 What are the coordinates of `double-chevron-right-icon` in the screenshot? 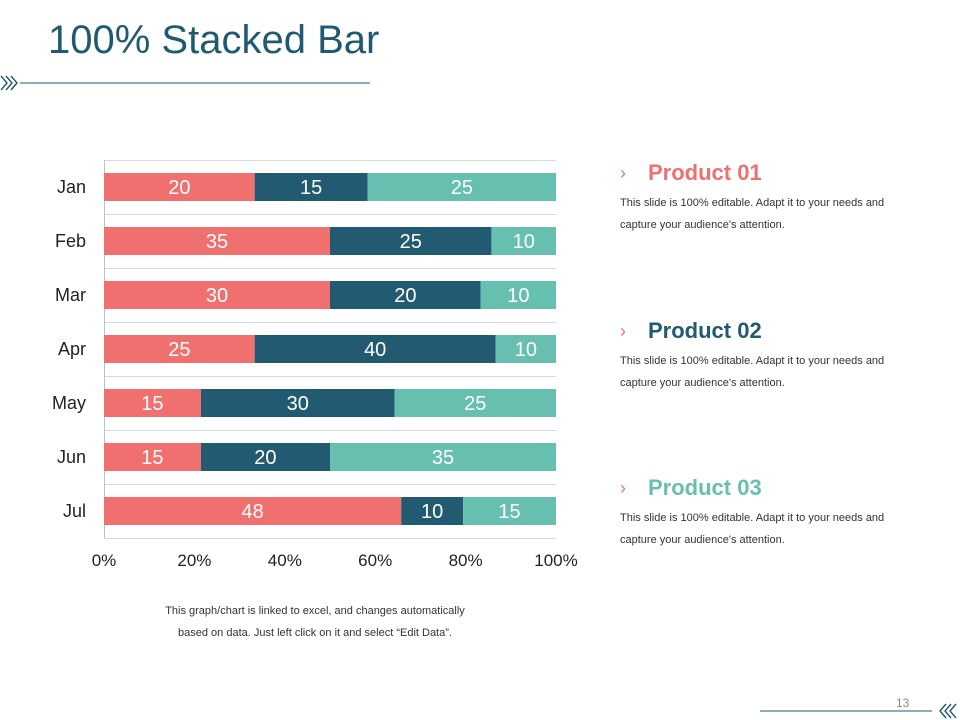 It's located at (9, 83).